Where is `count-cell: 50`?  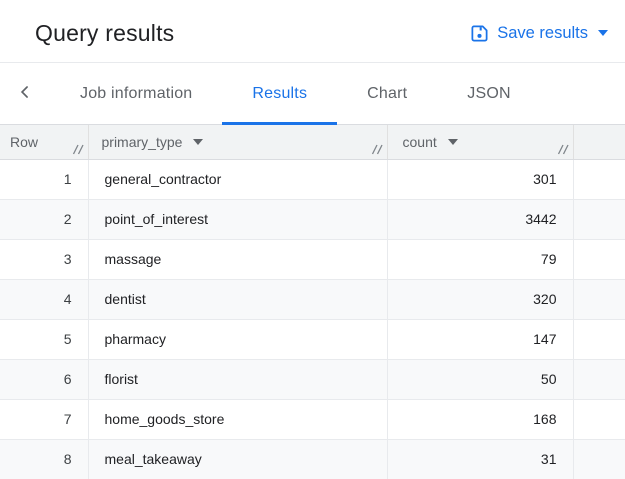
count-cell: 50 is located at coordinates (480, 379).